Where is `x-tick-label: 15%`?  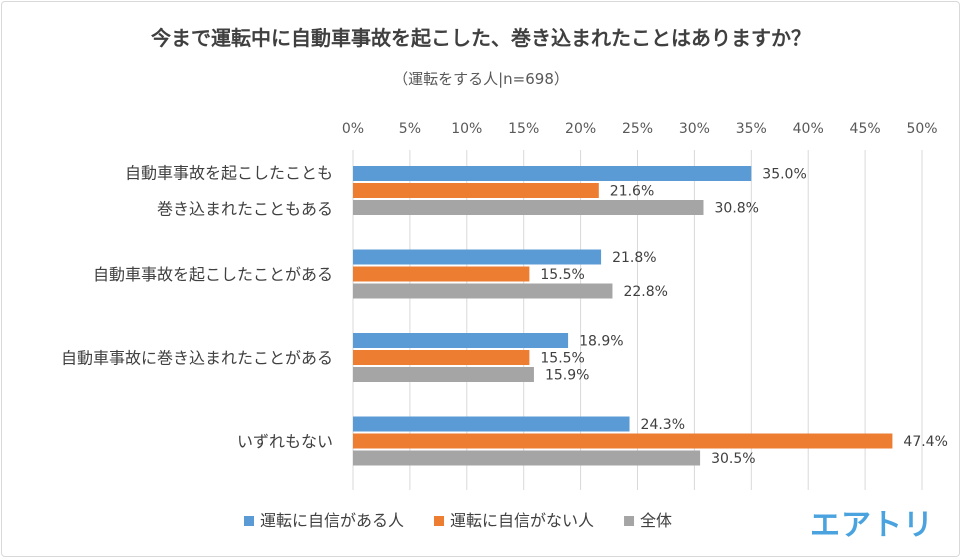 x-tick-label: 15% is located at coordinates (523, 129).